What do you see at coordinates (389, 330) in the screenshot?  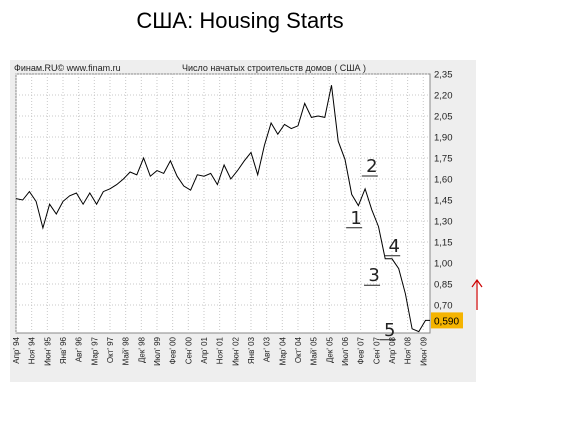 I see `annotation-label: 5` at bounding box center [389, 330].